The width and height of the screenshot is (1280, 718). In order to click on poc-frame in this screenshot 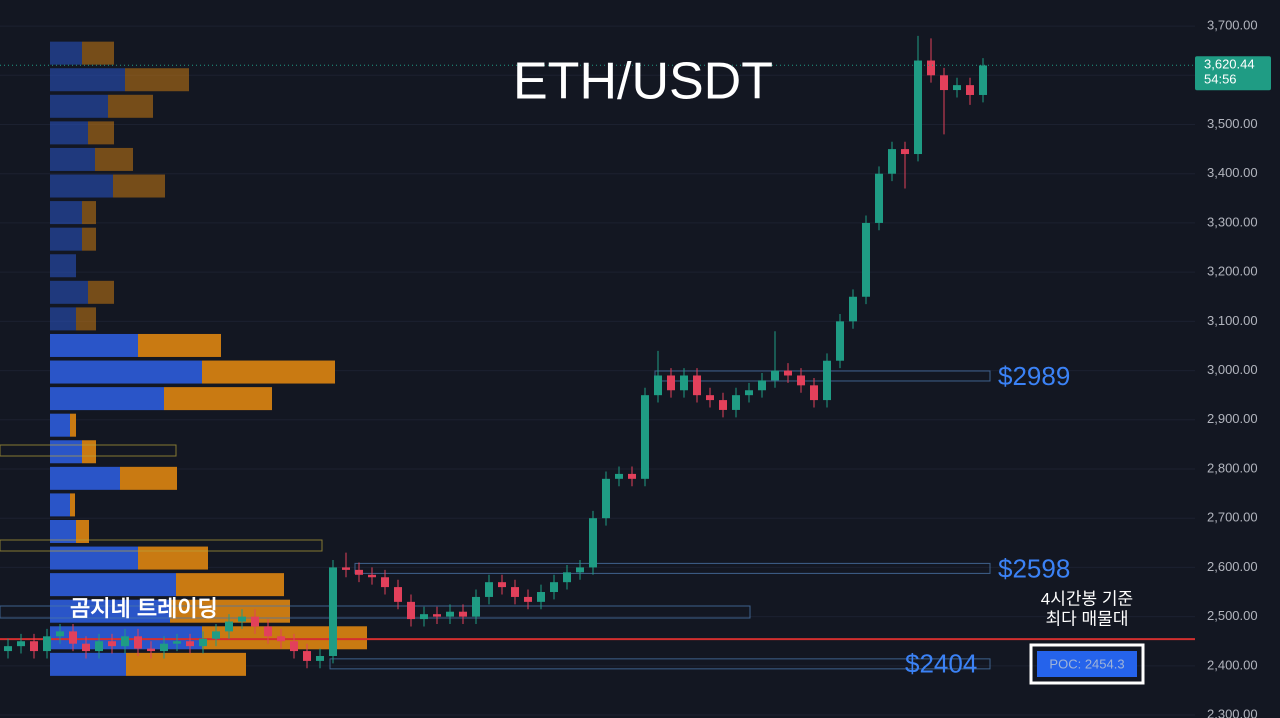, I will do `click(1087, 664)`.